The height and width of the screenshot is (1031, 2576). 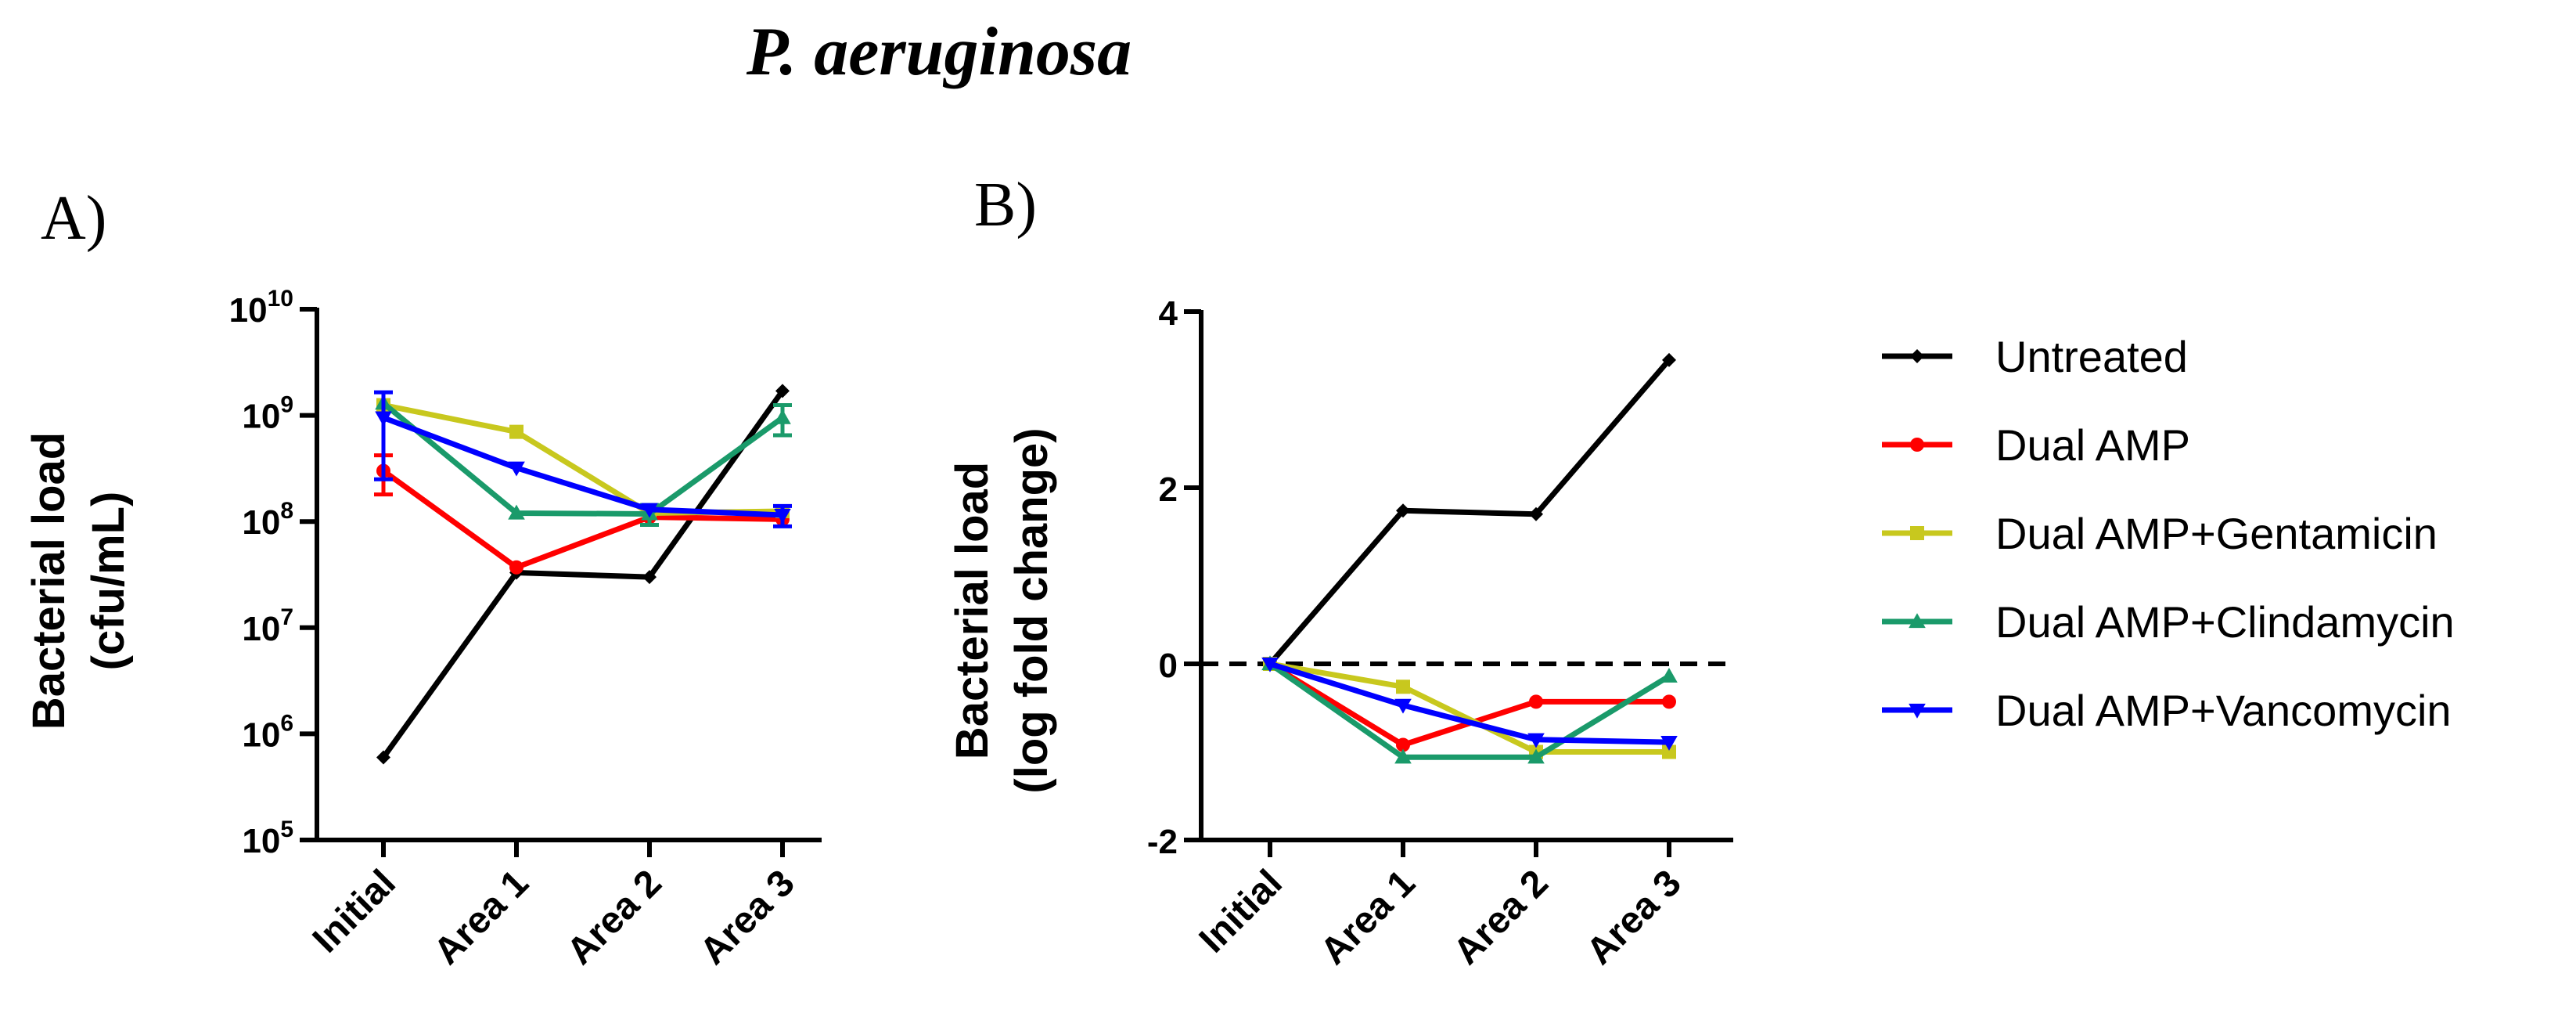 I want to click on panel-b-series-dual-amp-vancomycin, so click(x=1469, y=704).